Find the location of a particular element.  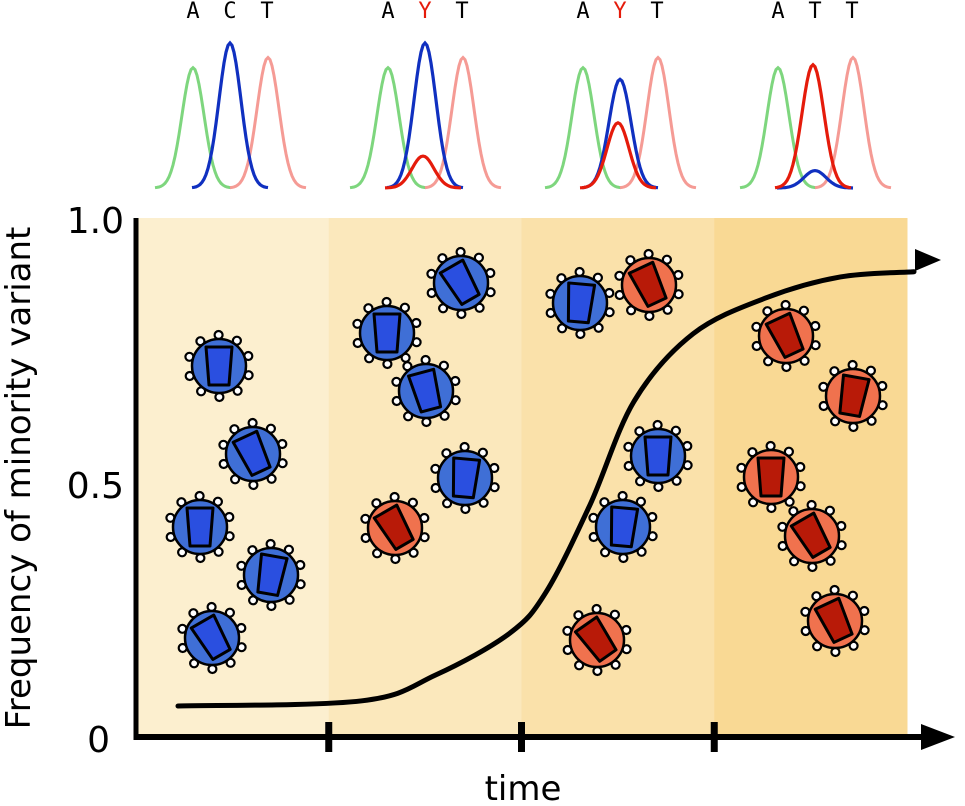

y-tick-label-top: 1.0 is located at coordinates (95, 221).